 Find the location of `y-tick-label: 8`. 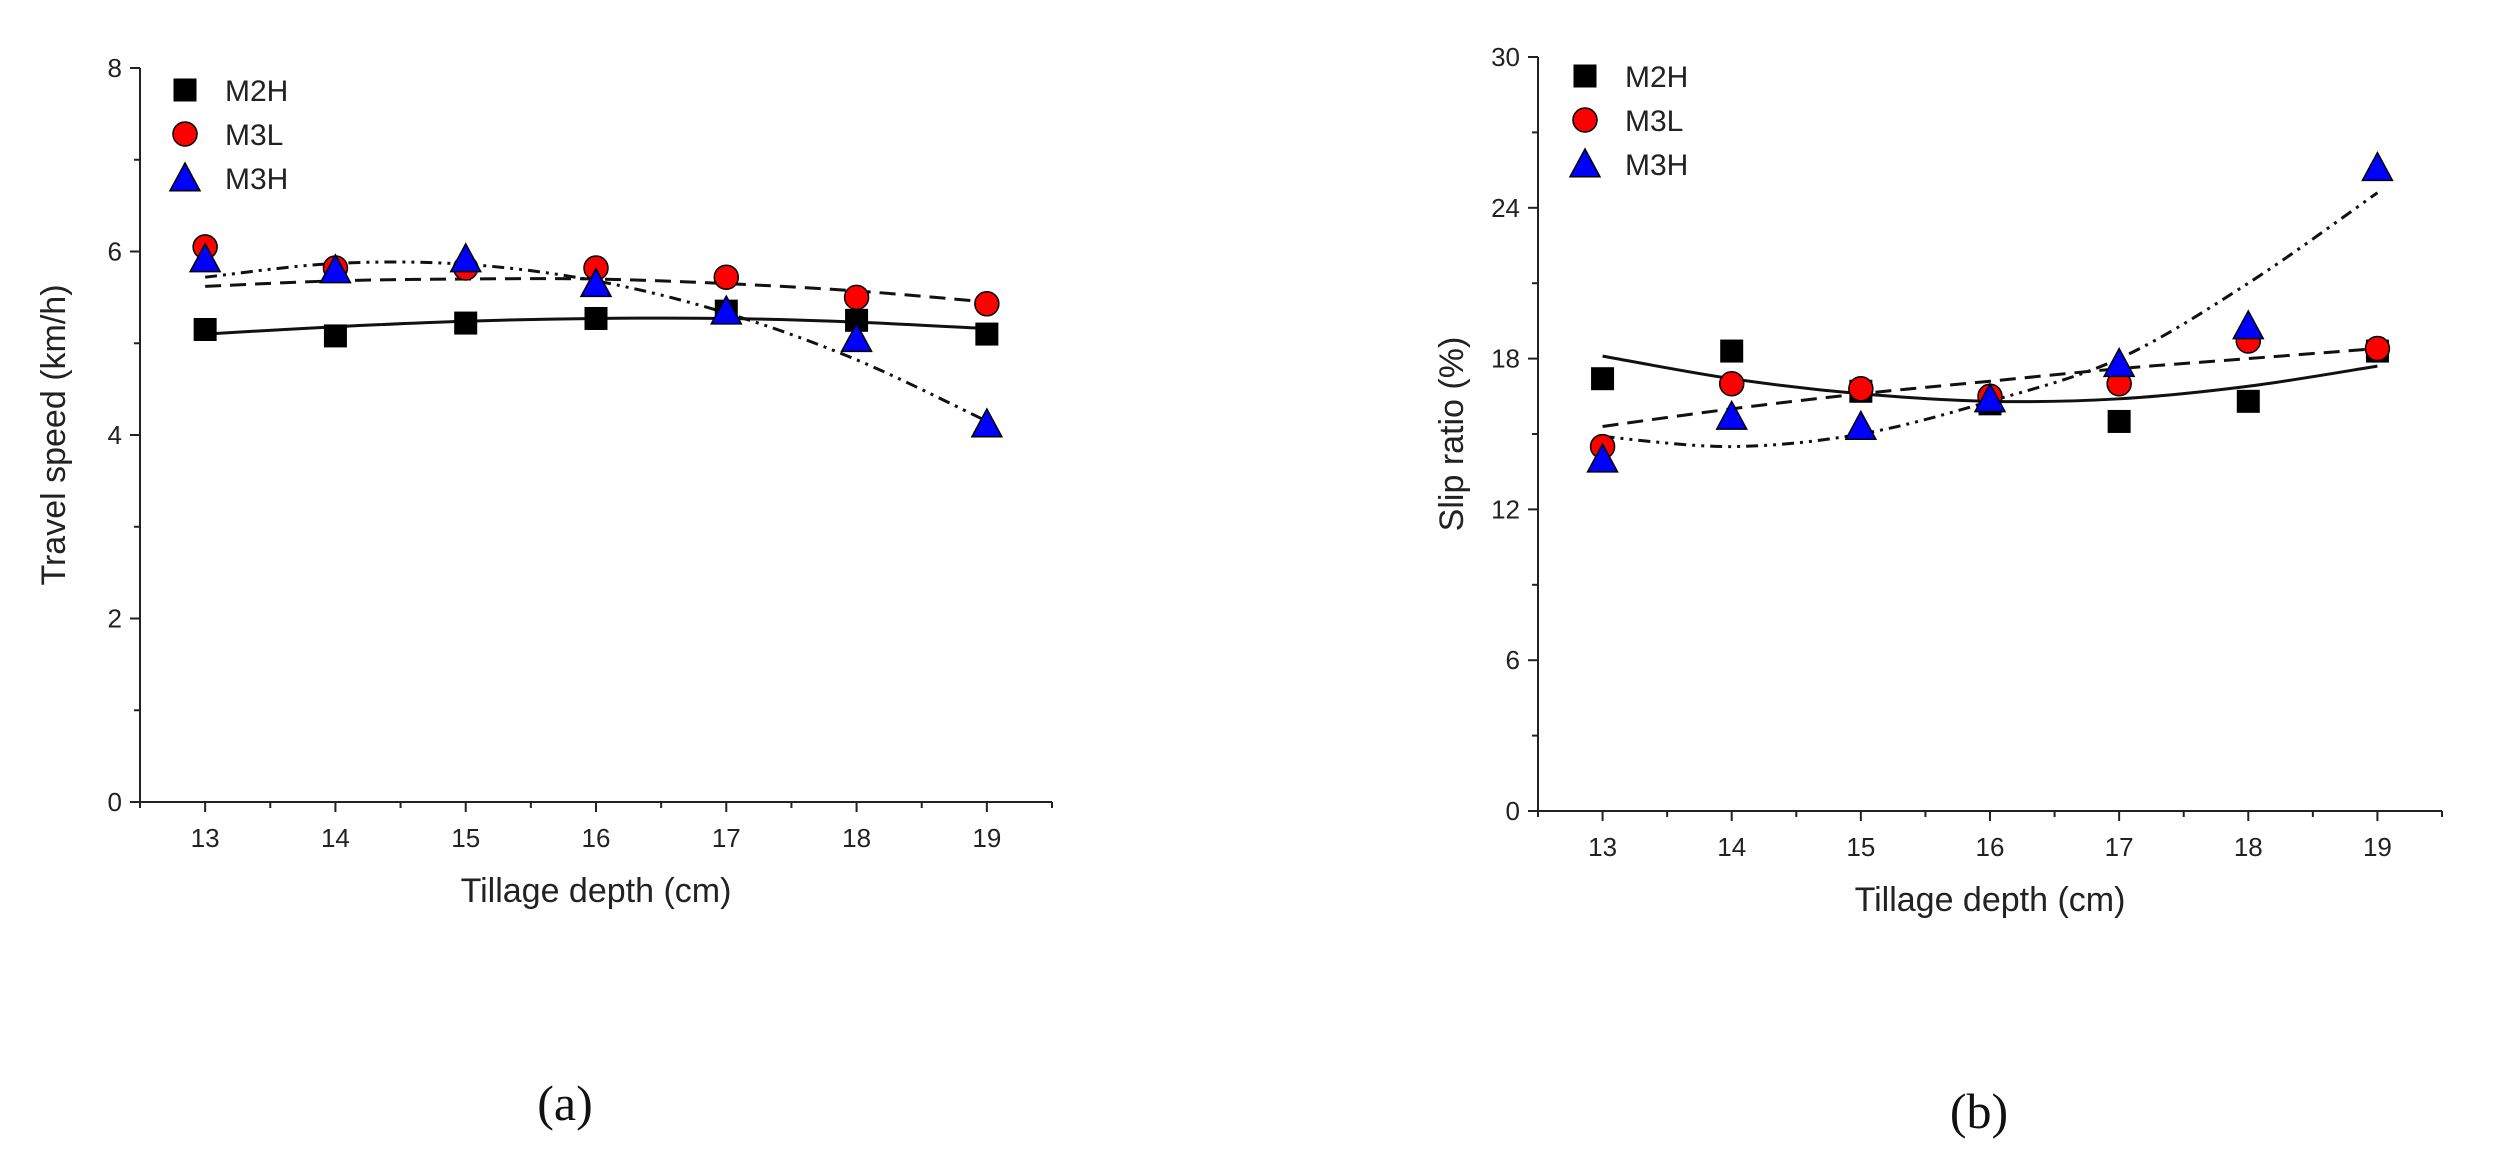

y-tick-label: 8 is located at coordinates (115, 68).